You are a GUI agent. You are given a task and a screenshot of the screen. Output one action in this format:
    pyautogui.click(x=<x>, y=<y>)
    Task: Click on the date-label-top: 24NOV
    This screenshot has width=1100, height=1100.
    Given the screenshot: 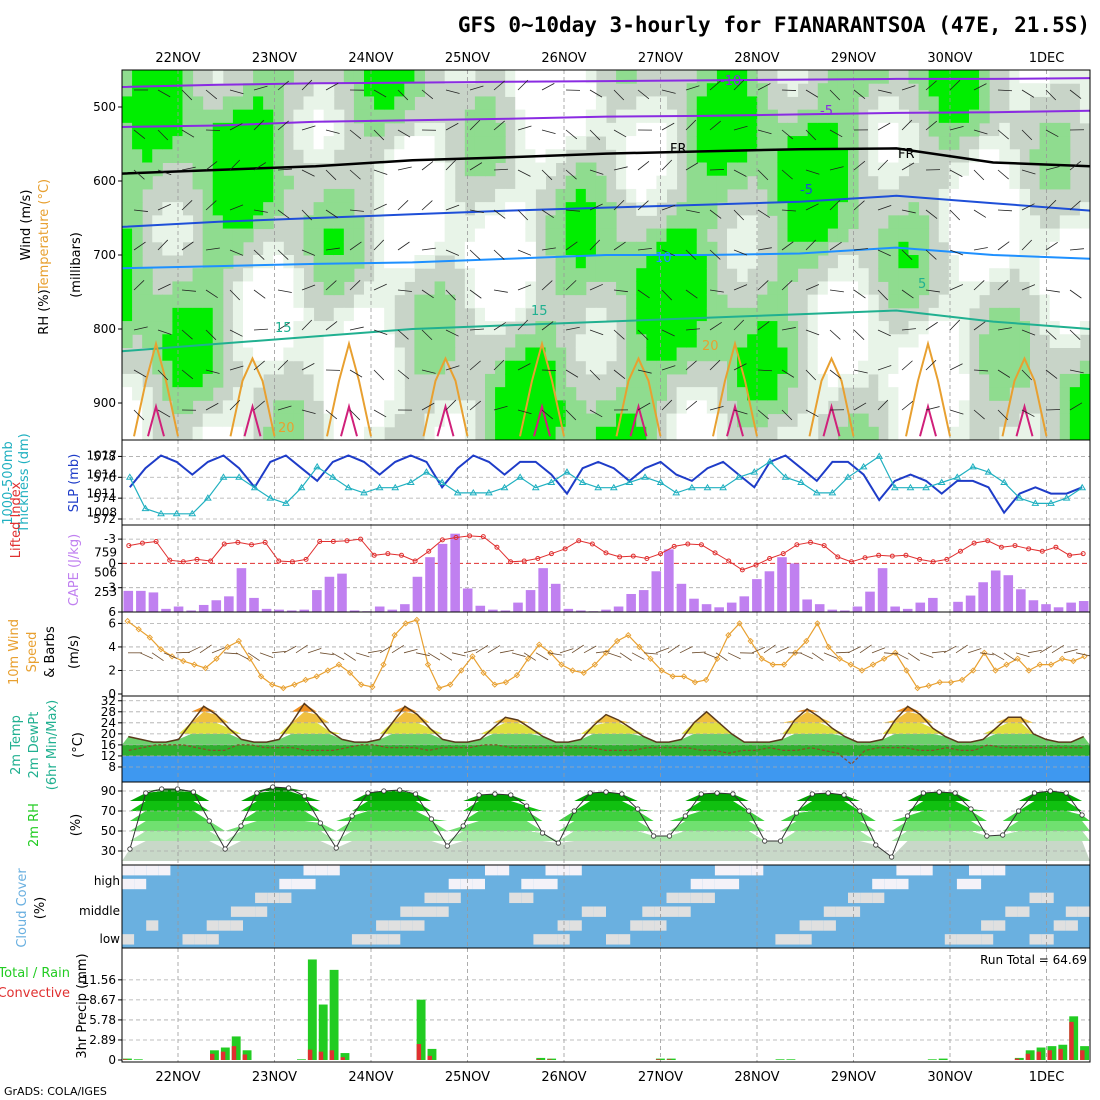 What is the action you would take?
    pyautogui.click(x=370, y=58)
    